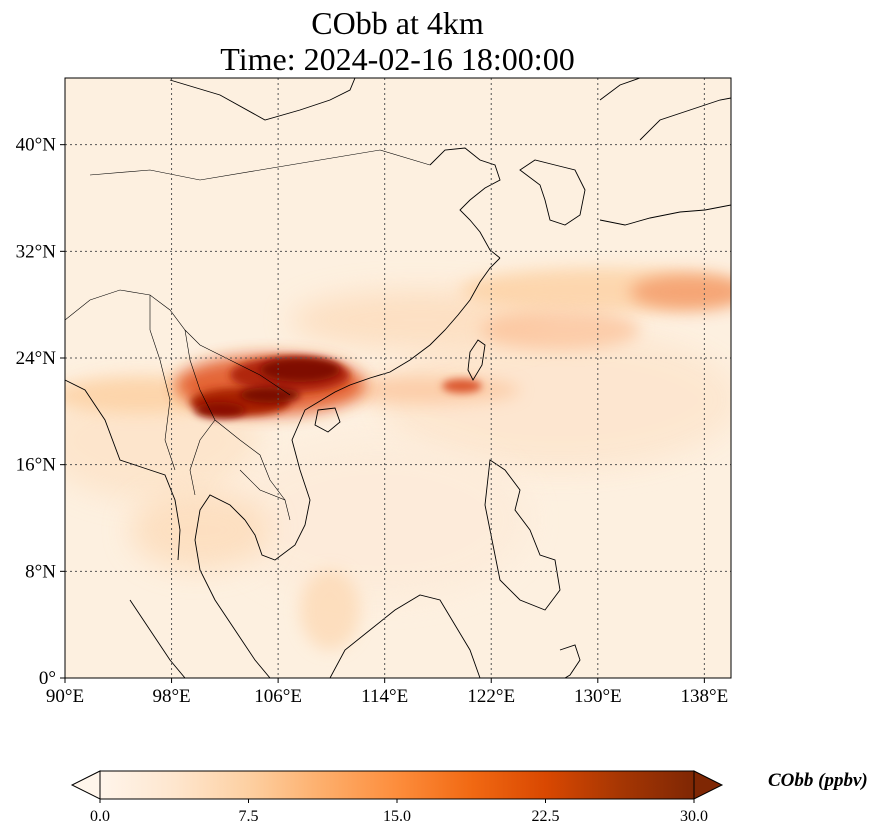 Image resolution: width=887 pixels, height=836 pixels. I want to click on lat-tick-label: 16°N, so click(36, 465).